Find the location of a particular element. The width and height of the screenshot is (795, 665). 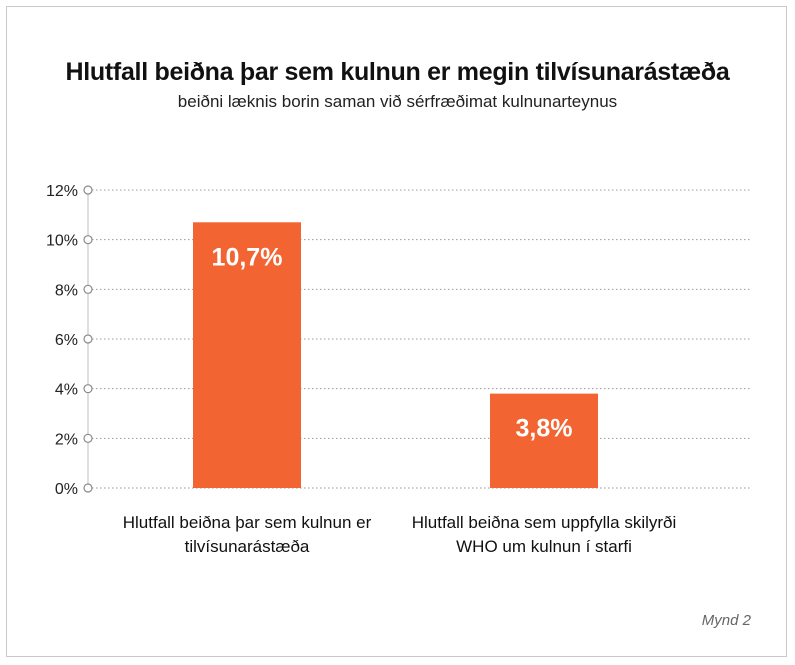

data-label: 3,8% is located at coordinates (544, 429).